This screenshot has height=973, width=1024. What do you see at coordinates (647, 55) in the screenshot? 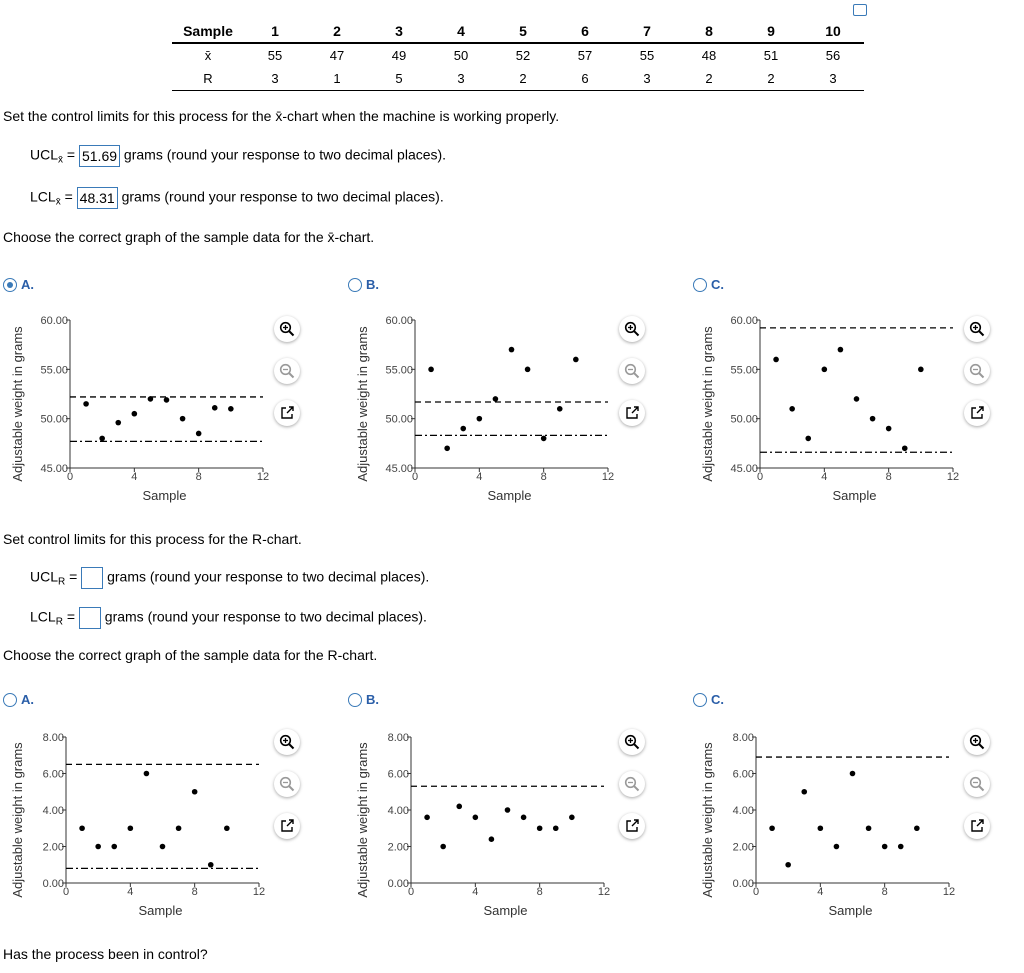
I see `xbar-cell: 55` at bounding box center [647, 55].